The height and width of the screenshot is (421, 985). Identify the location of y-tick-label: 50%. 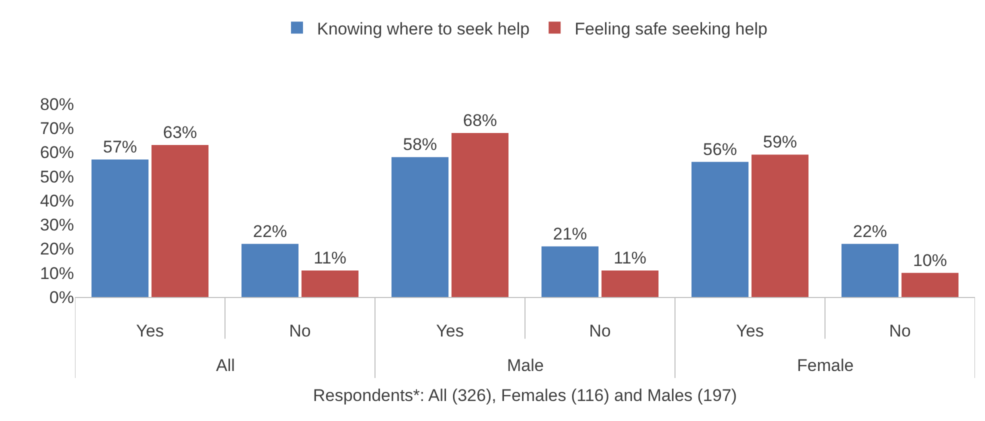
(57, 176).